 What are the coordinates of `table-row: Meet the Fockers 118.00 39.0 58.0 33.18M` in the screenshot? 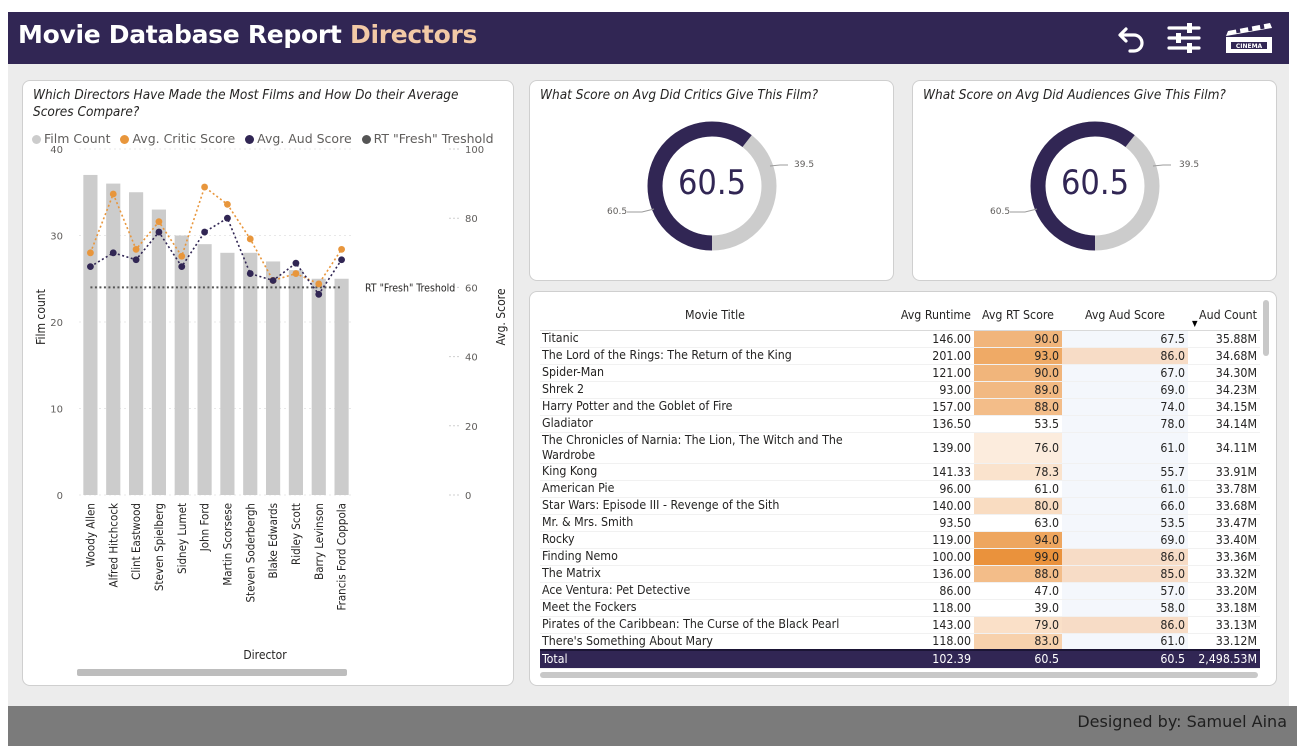 It's located at (900, 608).